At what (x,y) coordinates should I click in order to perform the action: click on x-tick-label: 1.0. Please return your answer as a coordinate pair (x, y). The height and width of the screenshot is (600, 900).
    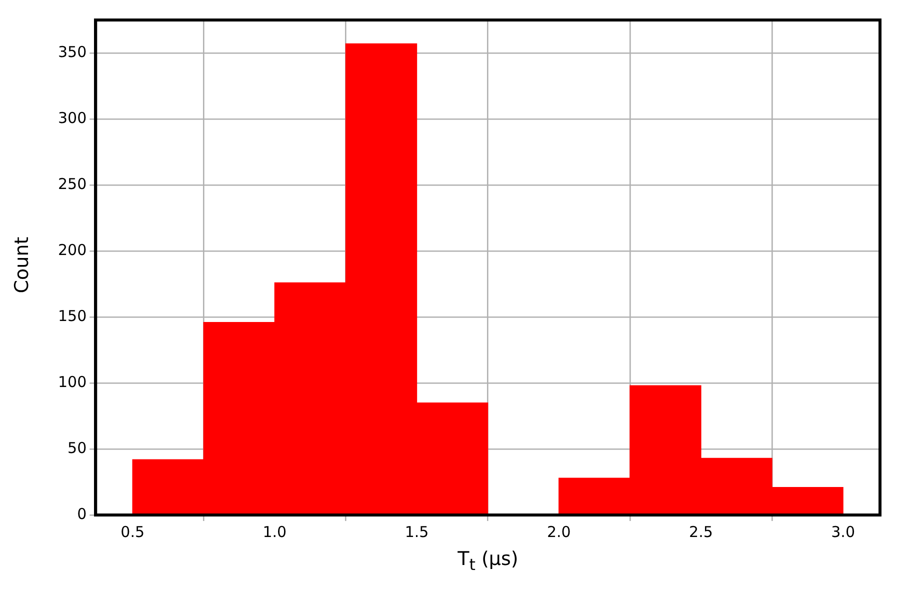
    Looking at the image, I should click on (274, 531).